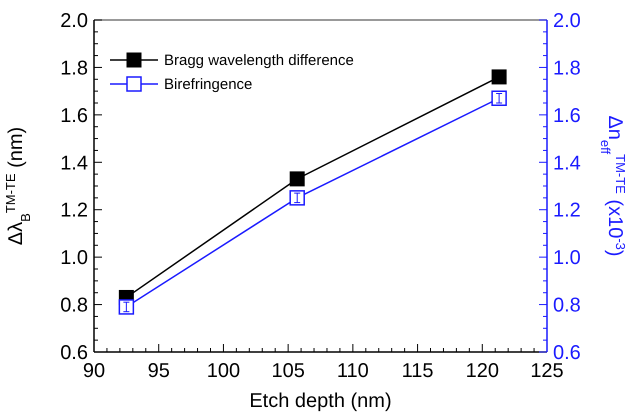 The width and height of the screenshot is (637, 419). I want to click on x-tick-label: 110, so click(352, 371).